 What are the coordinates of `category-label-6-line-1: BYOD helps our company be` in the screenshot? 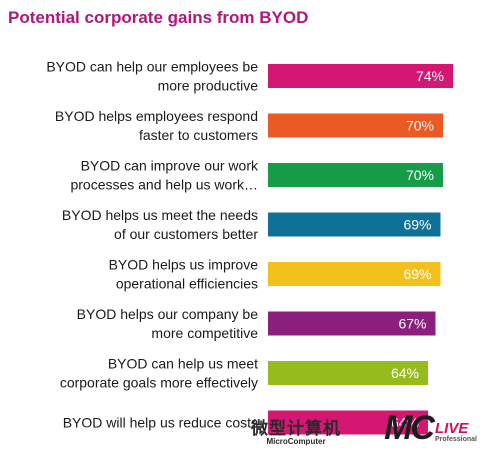 It's located at (168, 314).